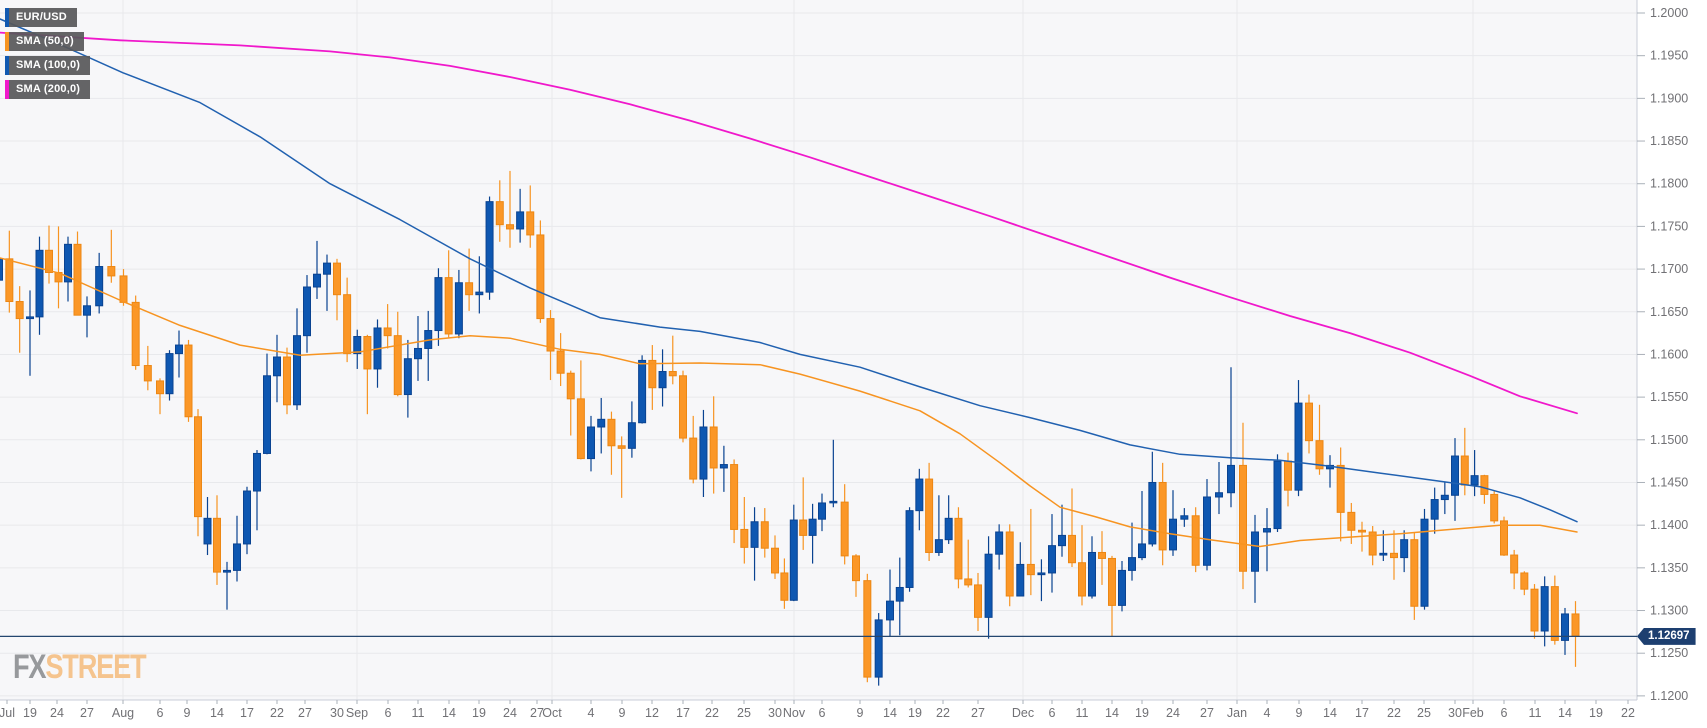  What do you see at coordinates (744, 713) in the screenshot?
I see `date-tick-label: 25` at bounding box center [744, 713].